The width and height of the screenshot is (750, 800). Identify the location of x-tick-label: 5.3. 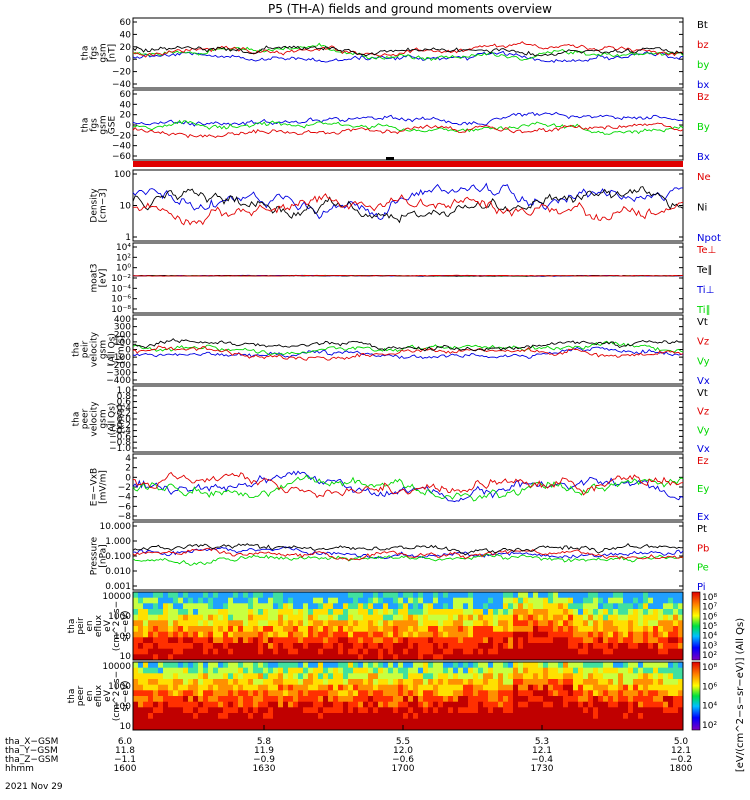
(542, 742).